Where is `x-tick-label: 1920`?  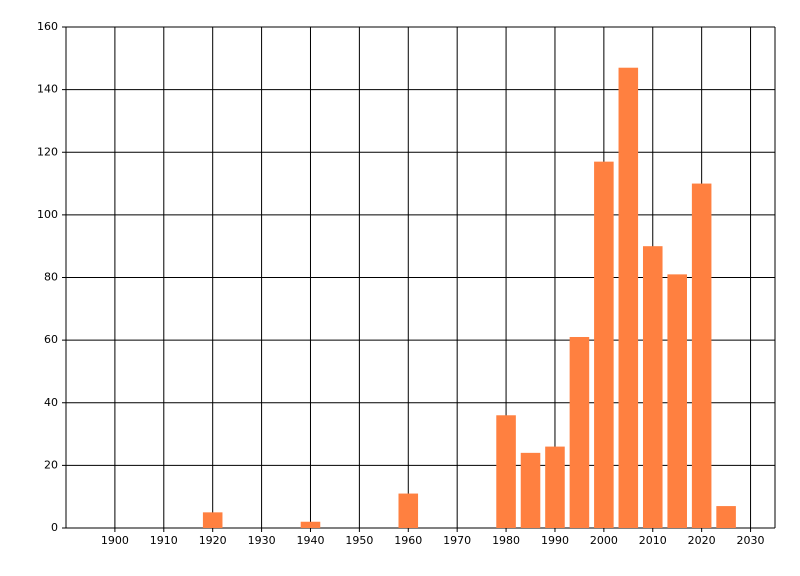
x-tick-label: 1920 is located at coordinates (213, 540).